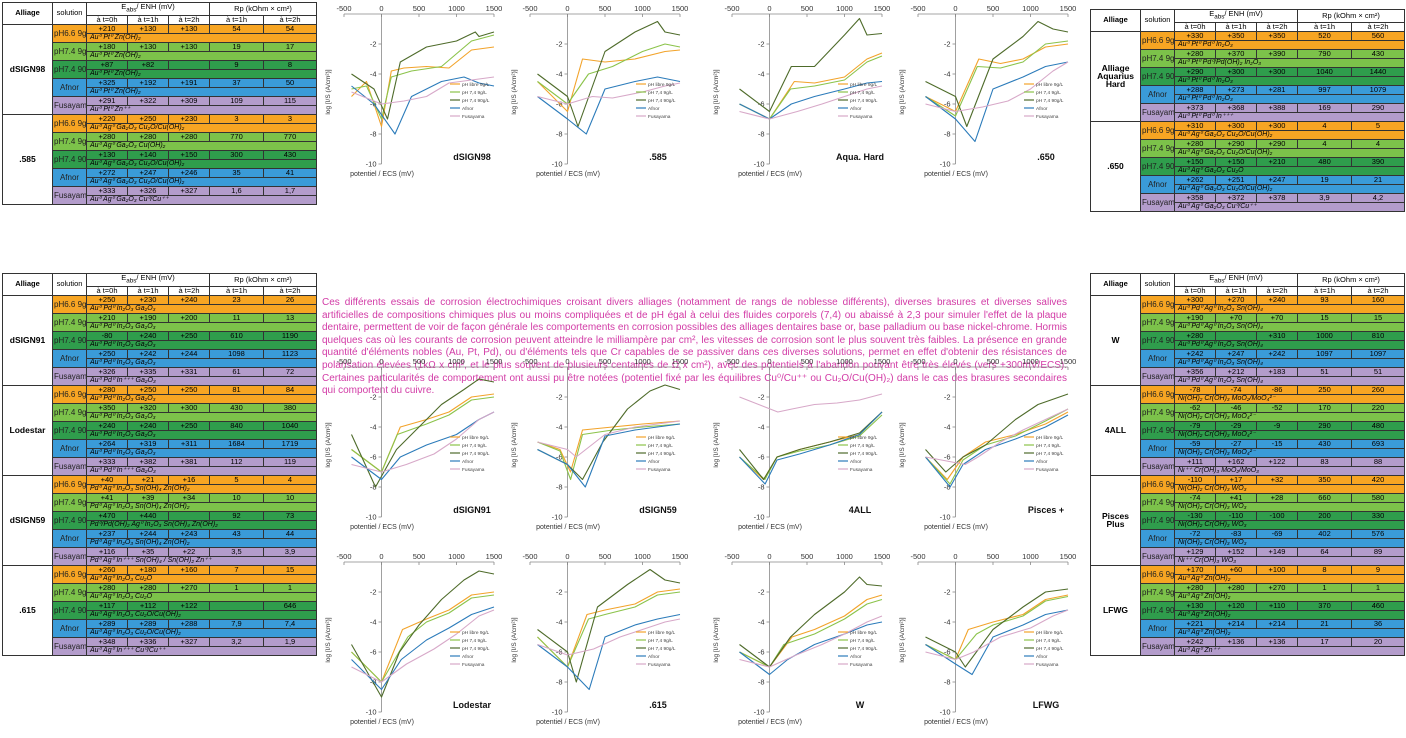 This screenshot has width=1406, height=738. Describe the element at coordinates (201, 542) in the screenshot. I see `species-cell: Pd⁰ Ag⁰ In₂O₃ Sn(OH)₄ Zn(OH)₂` at that location.